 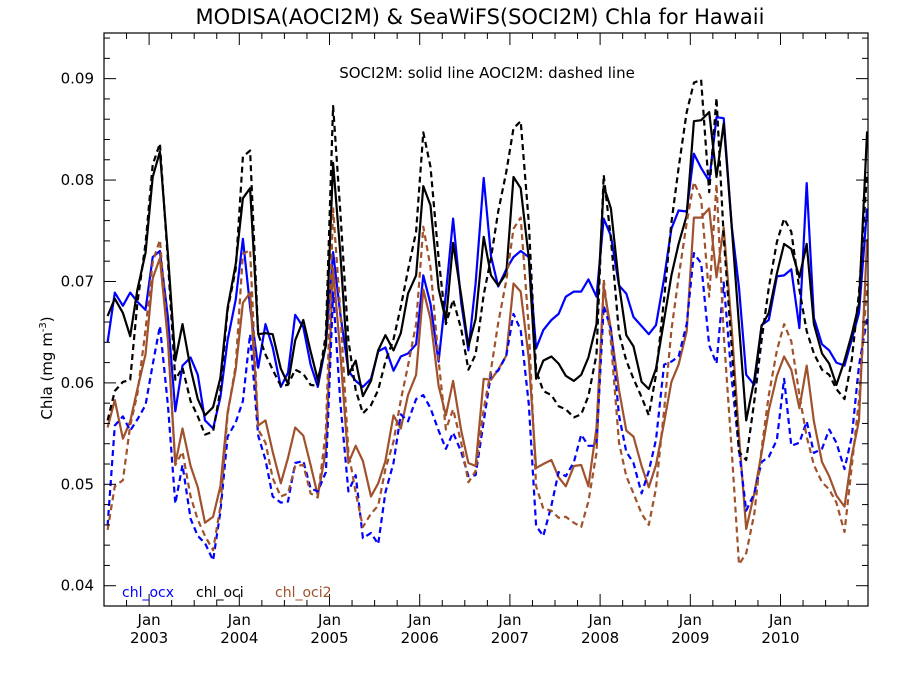 I want to click on y-tick-label: 0.09, so click(x=77, y=79).